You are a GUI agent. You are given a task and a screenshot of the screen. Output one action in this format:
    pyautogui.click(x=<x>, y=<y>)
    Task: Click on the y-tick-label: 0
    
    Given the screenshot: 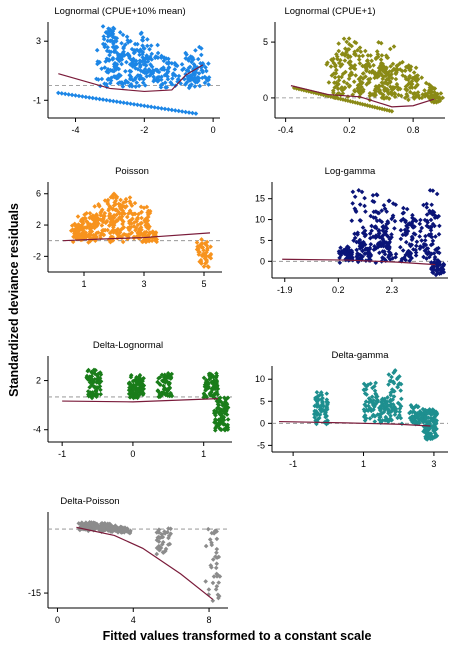 What is the action you would take?
    pyautogui.click(x=262, y=261)
    